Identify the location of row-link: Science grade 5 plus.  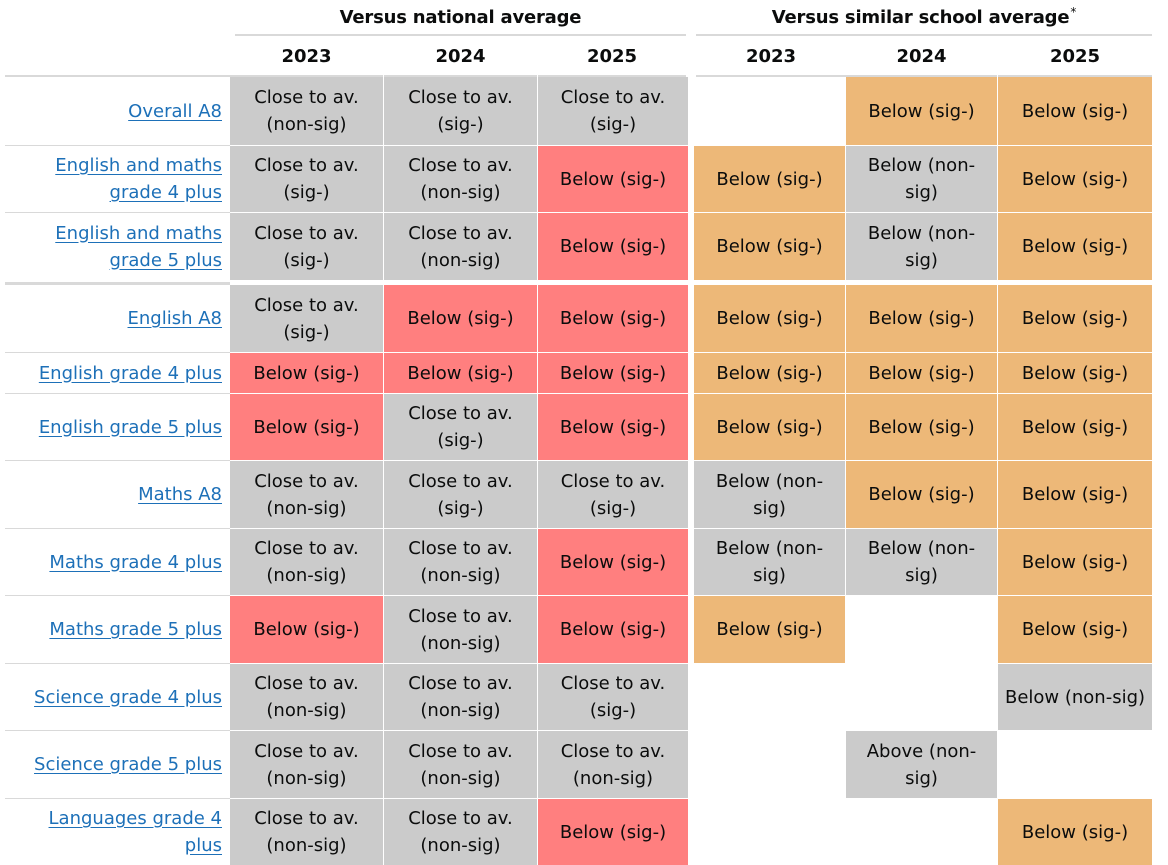
(128, 764).